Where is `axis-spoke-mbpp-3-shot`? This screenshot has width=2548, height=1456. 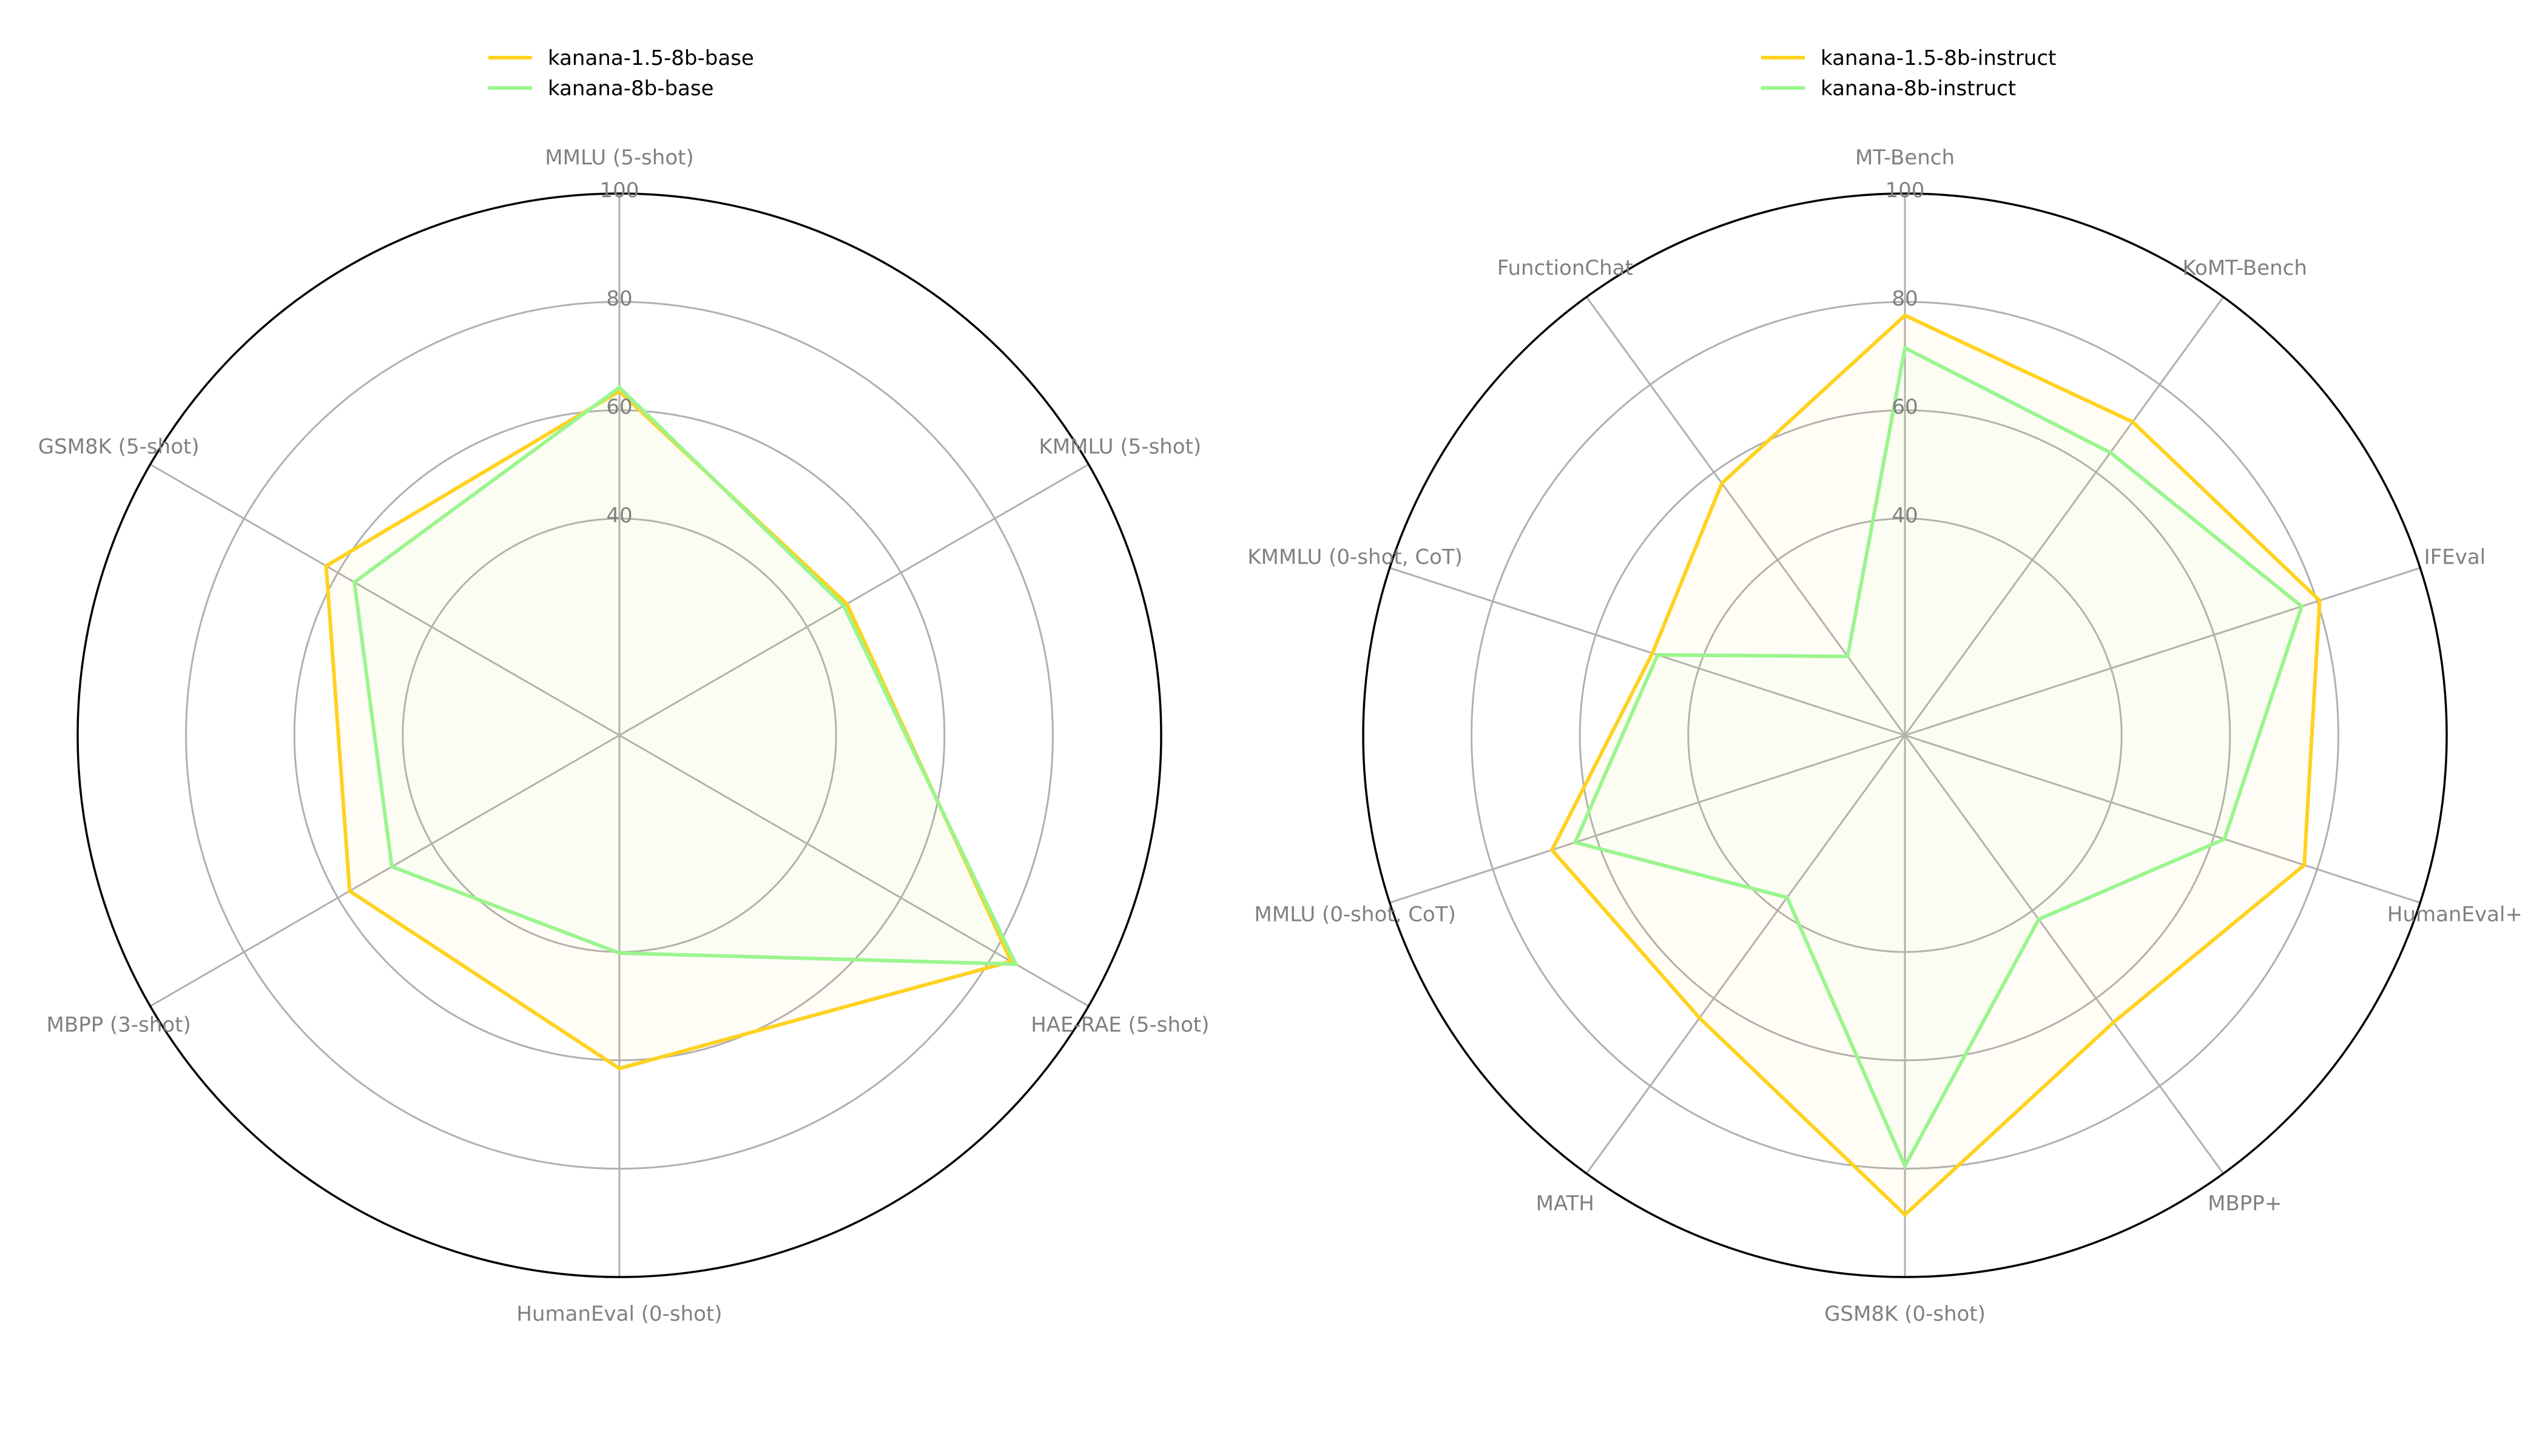
axis-spoke-mbpp-3-shot is located at coordinates (384, 870).